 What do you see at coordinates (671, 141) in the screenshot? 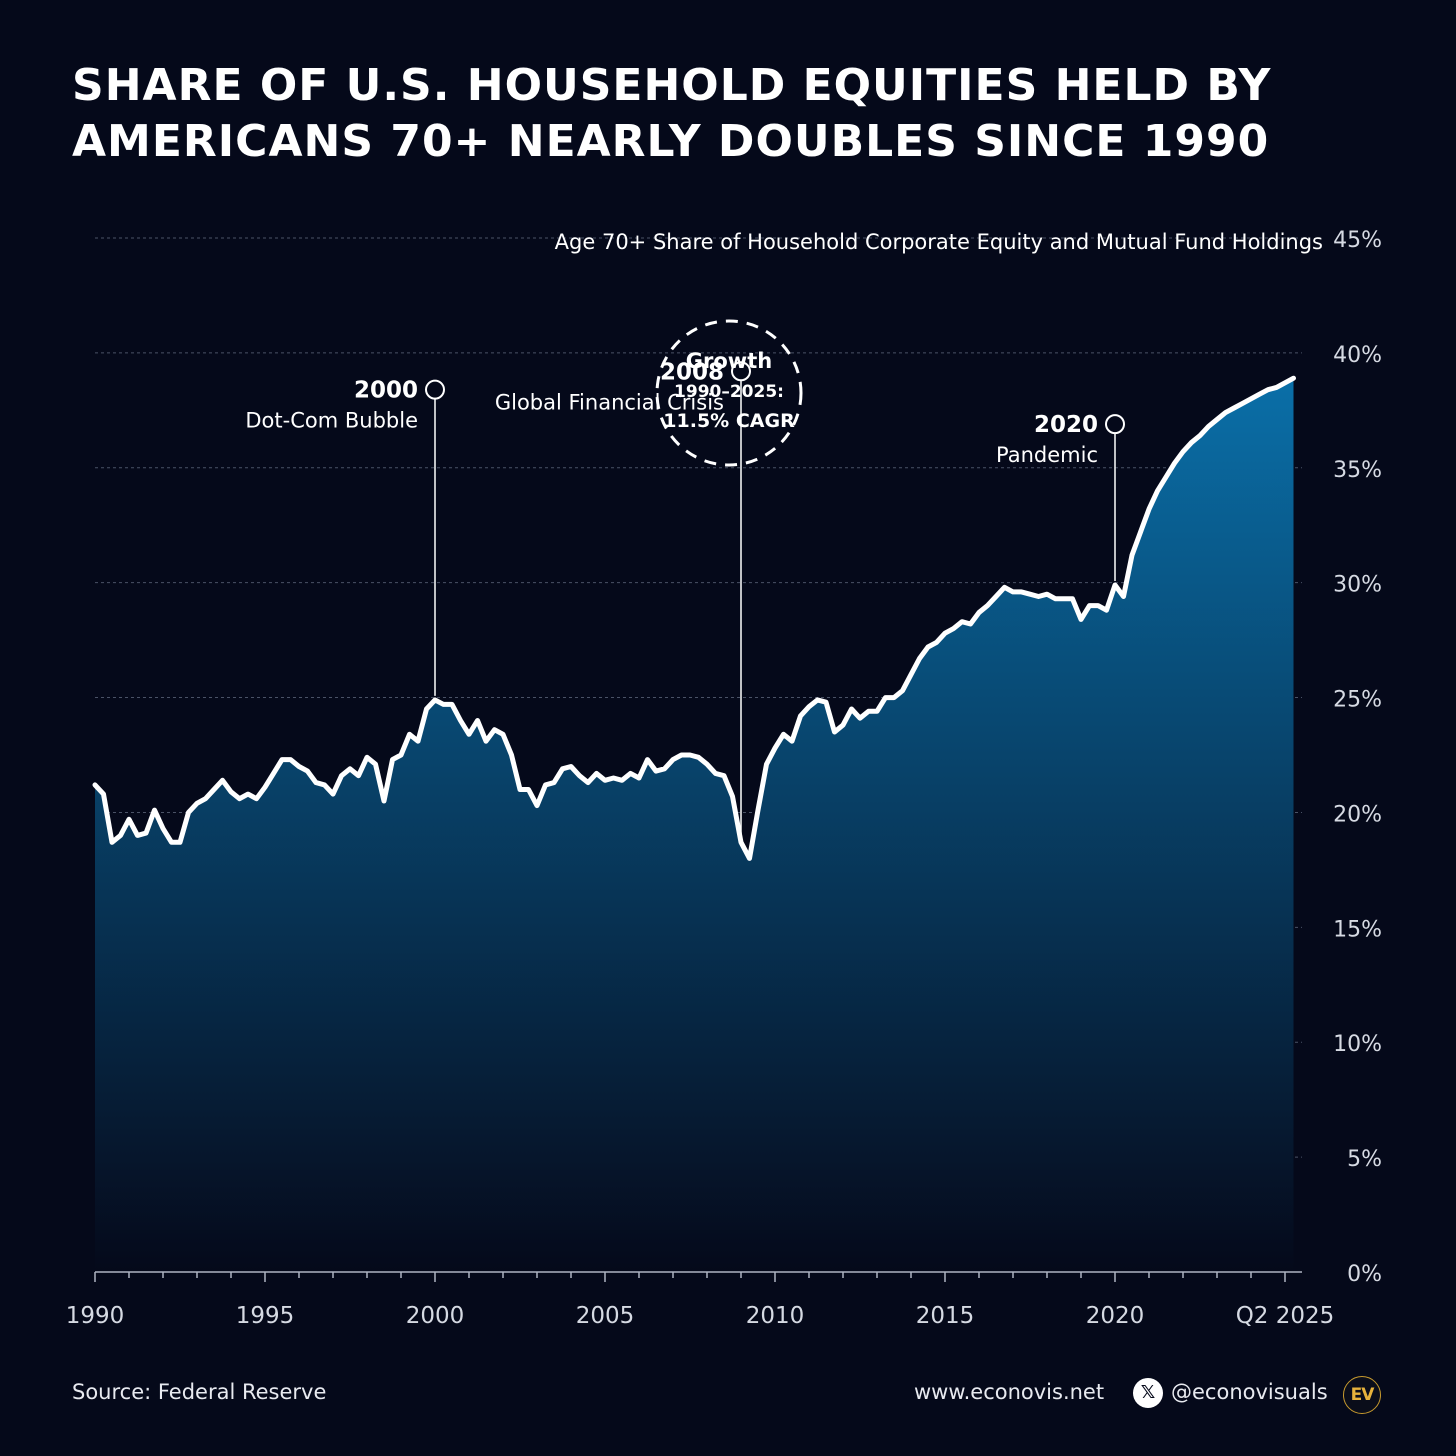
I see `chart-title-line-2: AMERICANS 70+ NEARLY DOUBLES SINCE 1990` at bounding box center [671, 141].